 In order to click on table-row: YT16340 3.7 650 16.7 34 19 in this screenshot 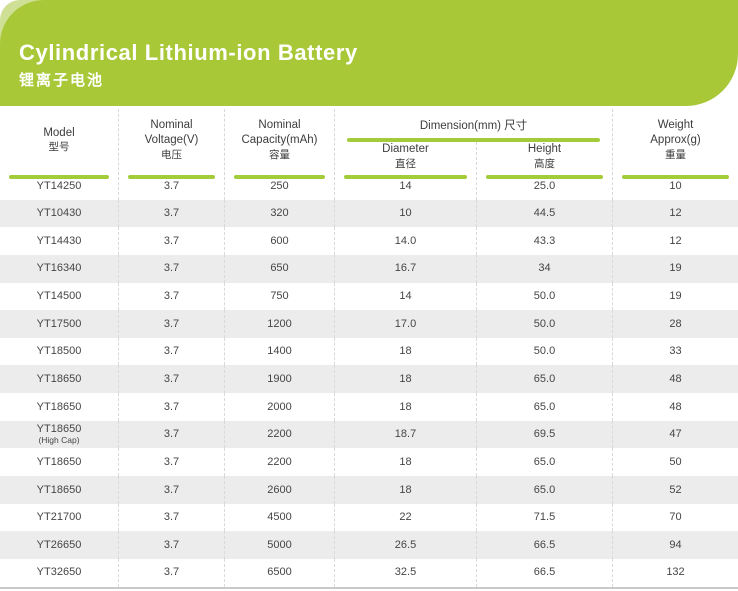, I will do `click(369, 268)`.